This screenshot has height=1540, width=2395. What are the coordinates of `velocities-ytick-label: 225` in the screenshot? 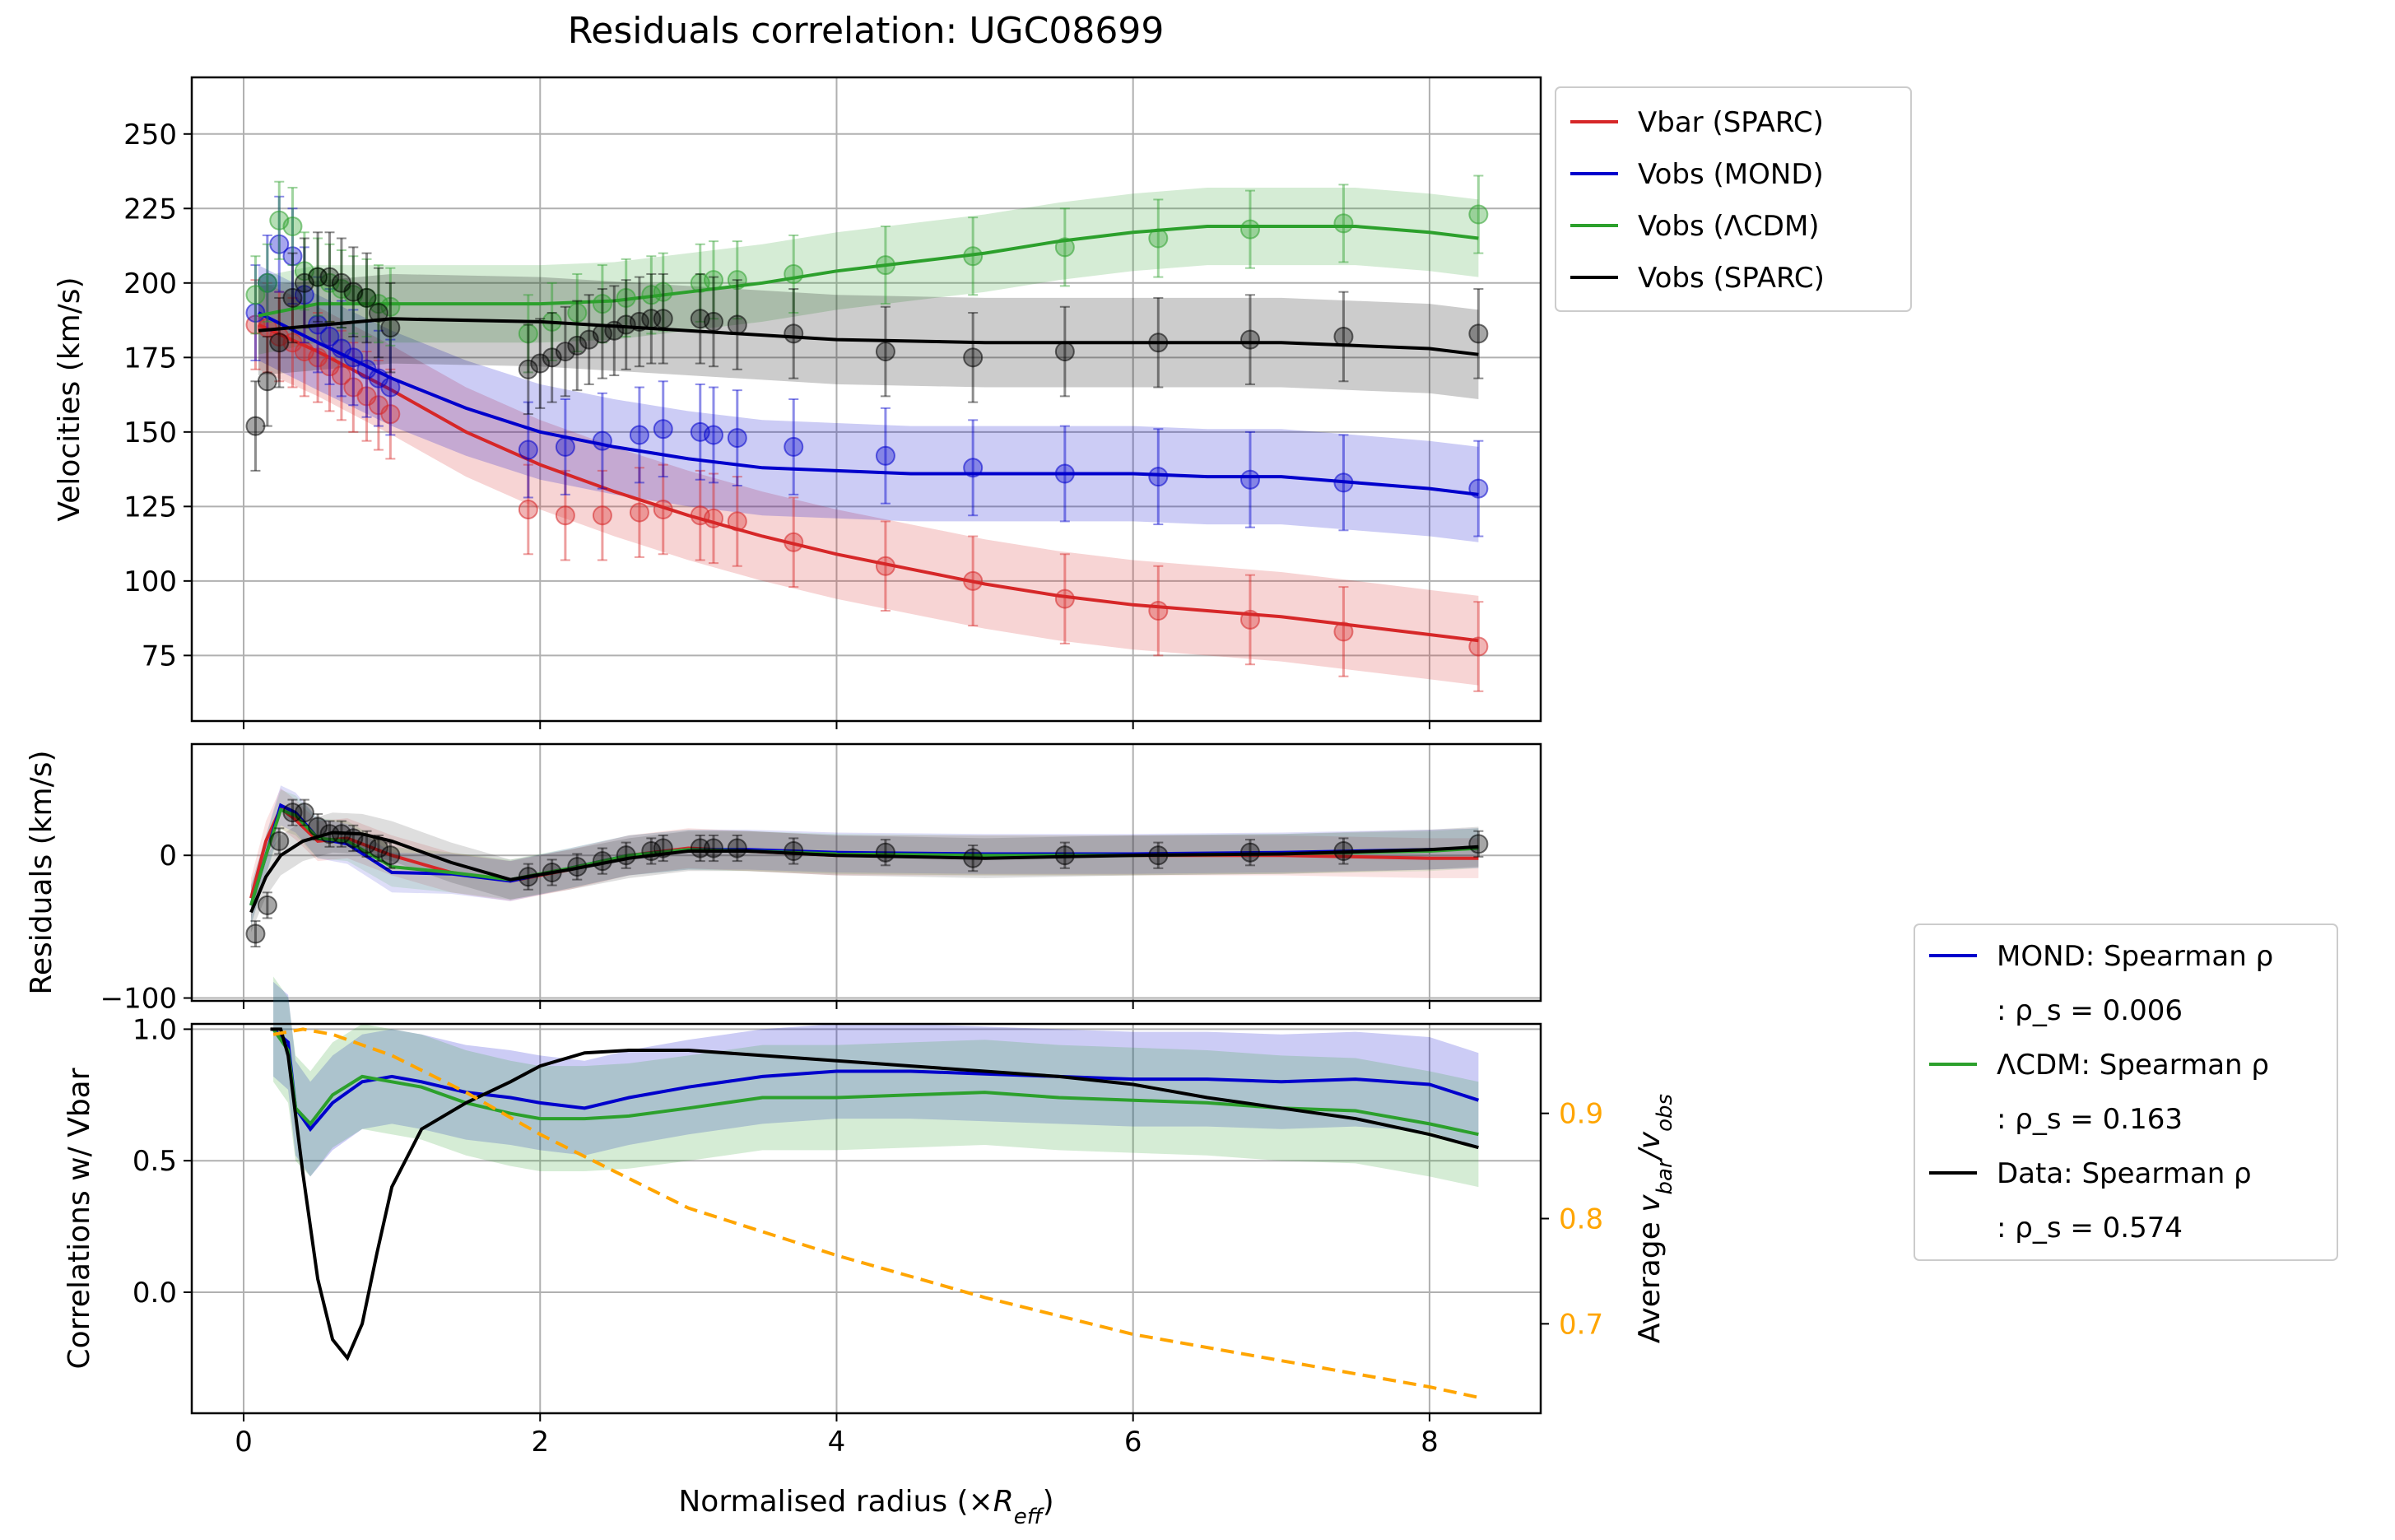 It's located at (150, 209).